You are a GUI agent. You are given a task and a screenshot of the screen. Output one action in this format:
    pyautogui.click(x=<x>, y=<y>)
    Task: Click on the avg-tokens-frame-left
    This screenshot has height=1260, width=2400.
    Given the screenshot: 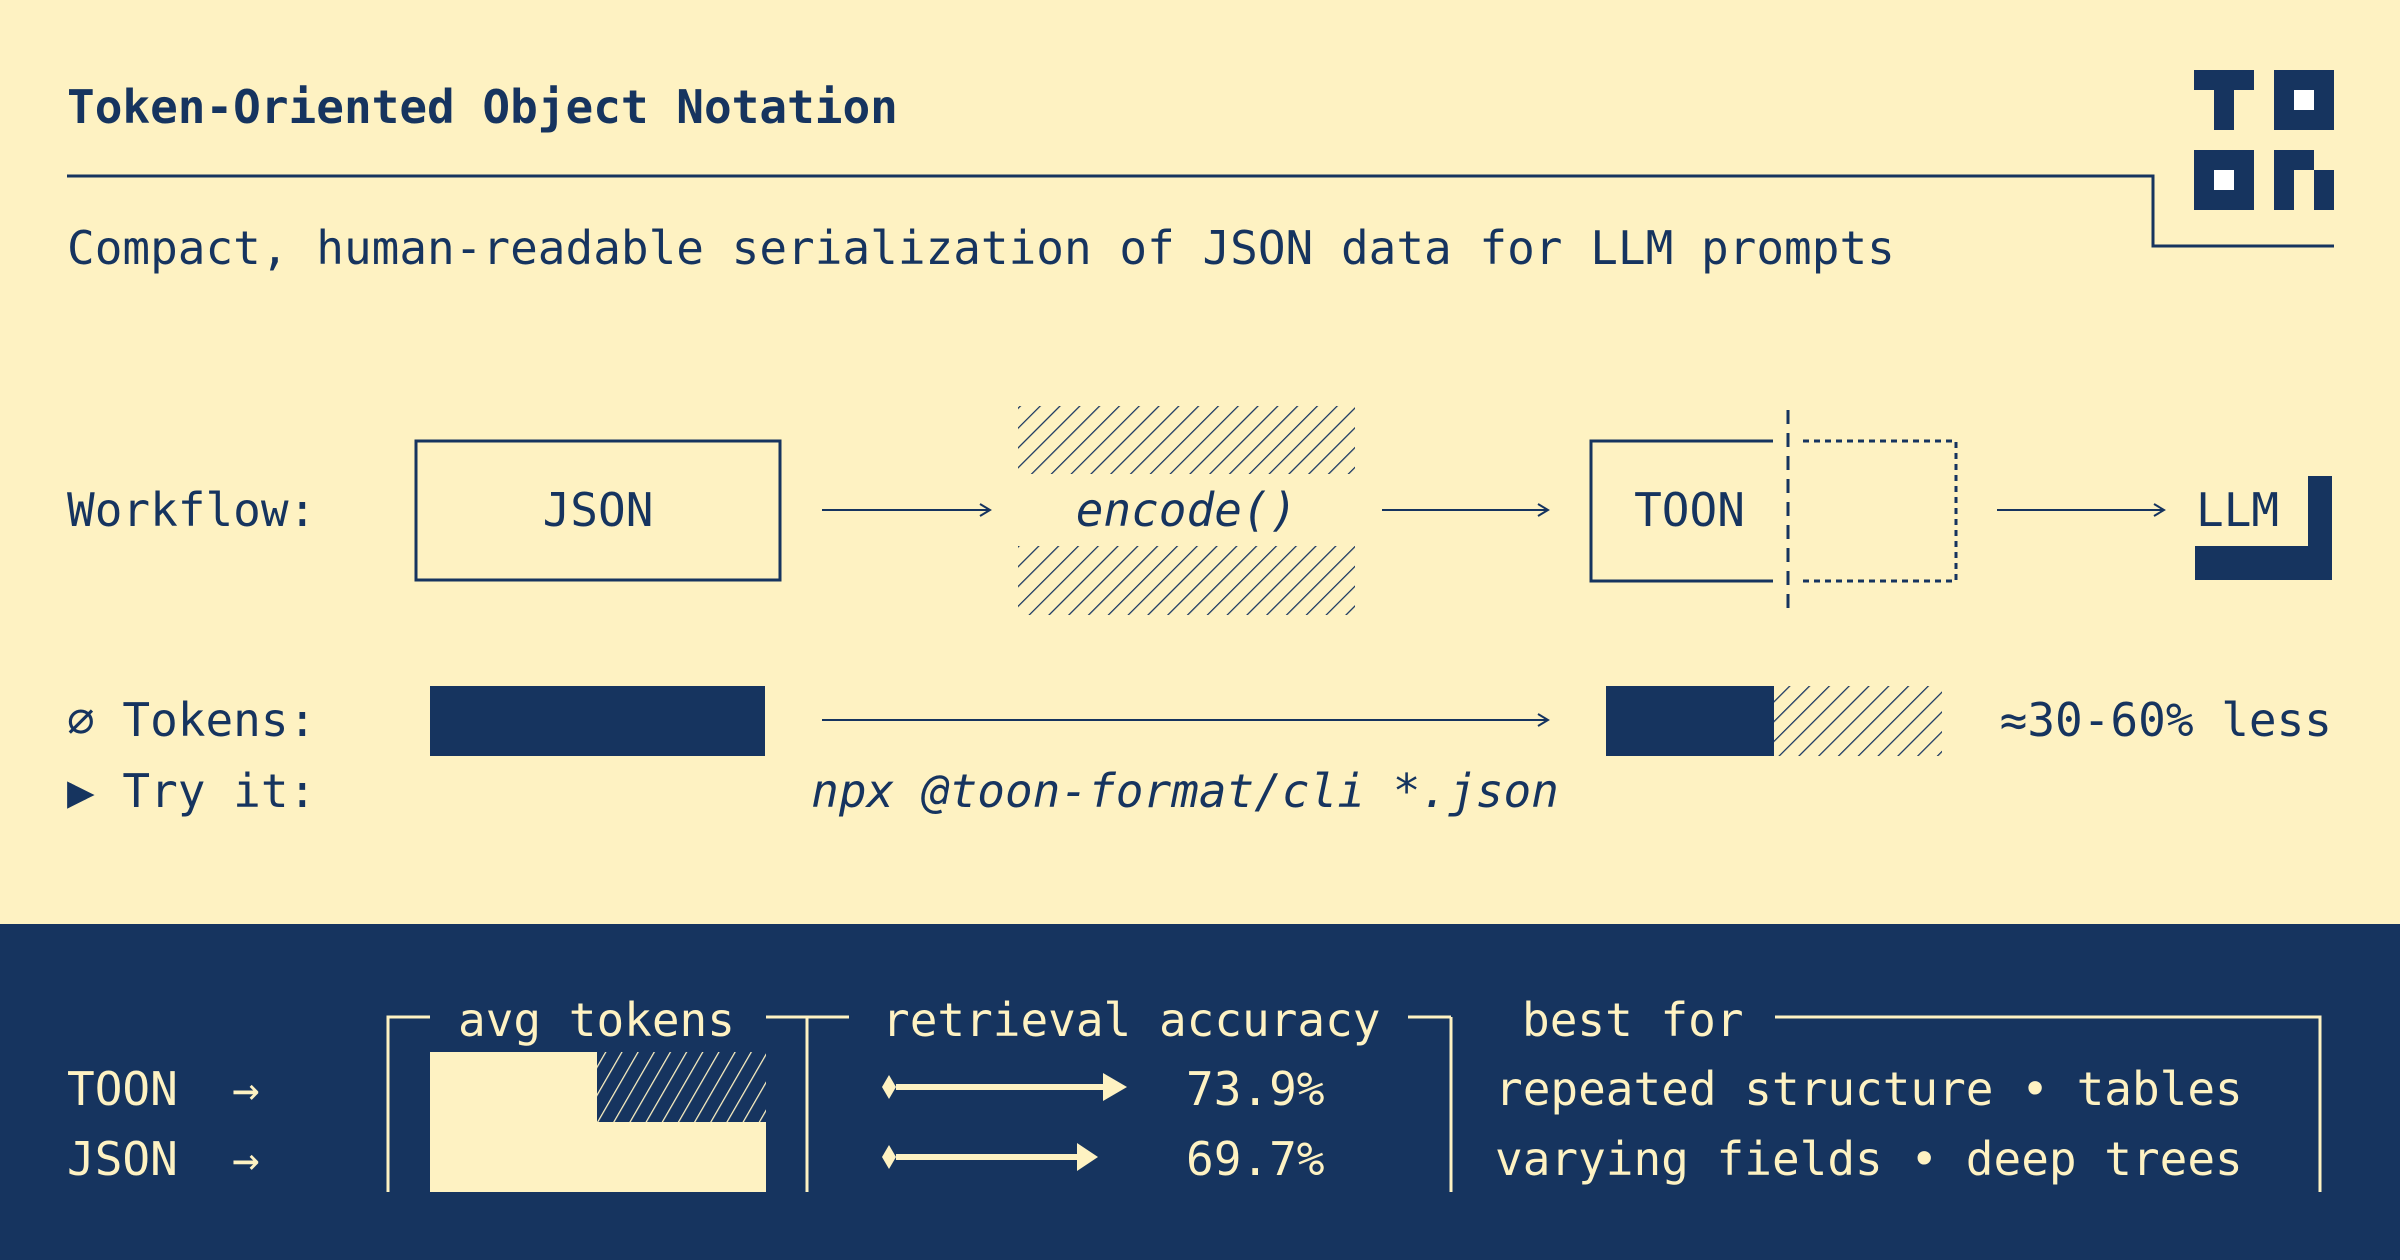 What is the action you would take?
    pyautogui.click(x=408, y=1103)
    